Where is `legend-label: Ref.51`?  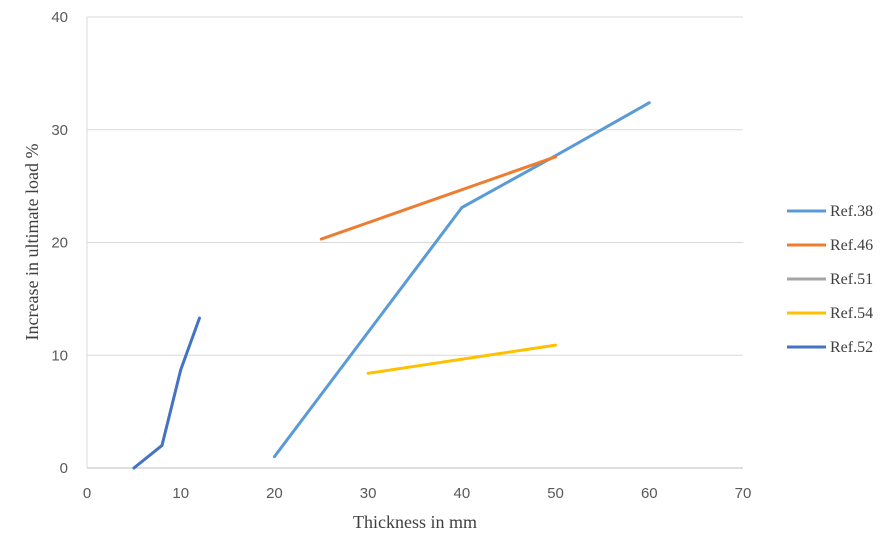
legend-label: Ref.51 is located at coordinates (851, 279).